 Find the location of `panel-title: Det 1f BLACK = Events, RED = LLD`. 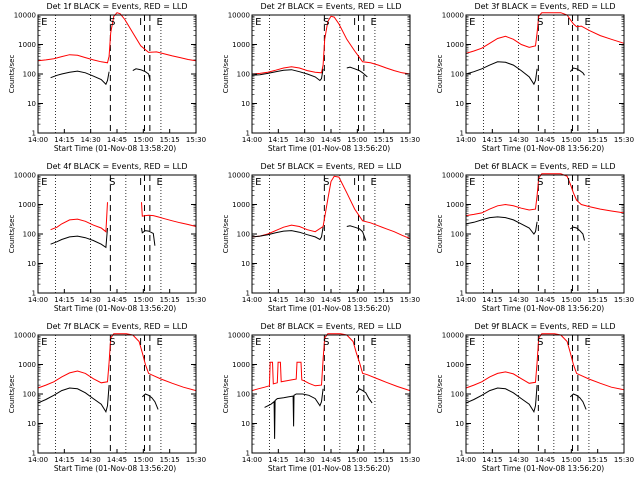

panel-title: Det 1f BLACK = Events, RED = LLD is located at coordinates (116, 6).